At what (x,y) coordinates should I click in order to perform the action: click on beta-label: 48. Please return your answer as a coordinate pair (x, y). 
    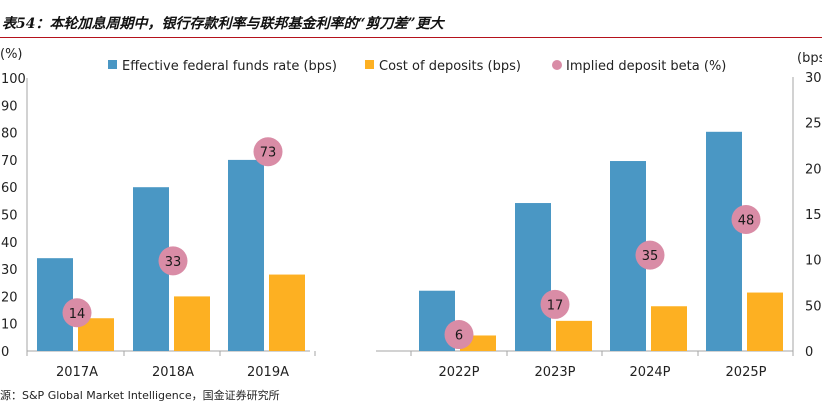
    Looking at the image, I should click on (746, 220).